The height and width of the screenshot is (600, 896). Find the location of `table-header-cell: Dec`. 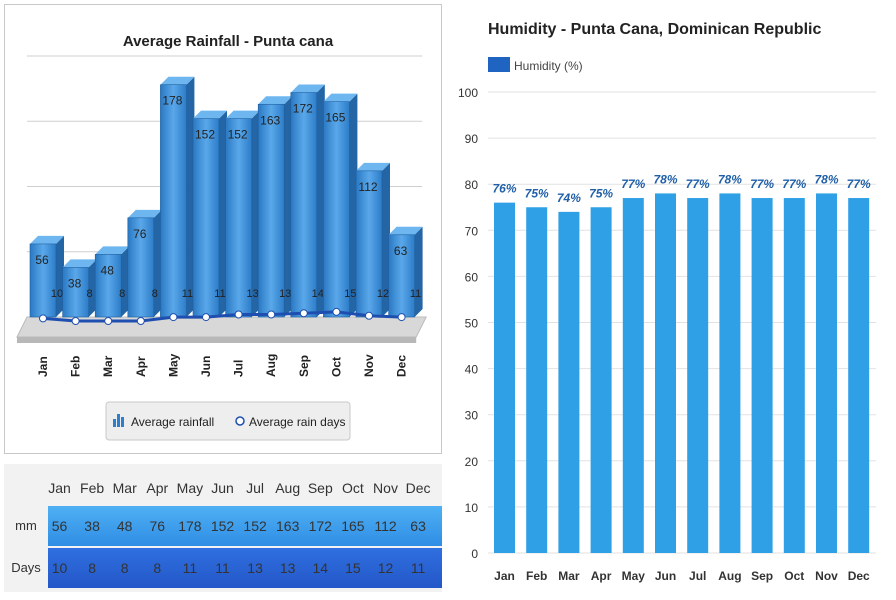

table-header-cell: Dec is located at coordinates (418, 488).